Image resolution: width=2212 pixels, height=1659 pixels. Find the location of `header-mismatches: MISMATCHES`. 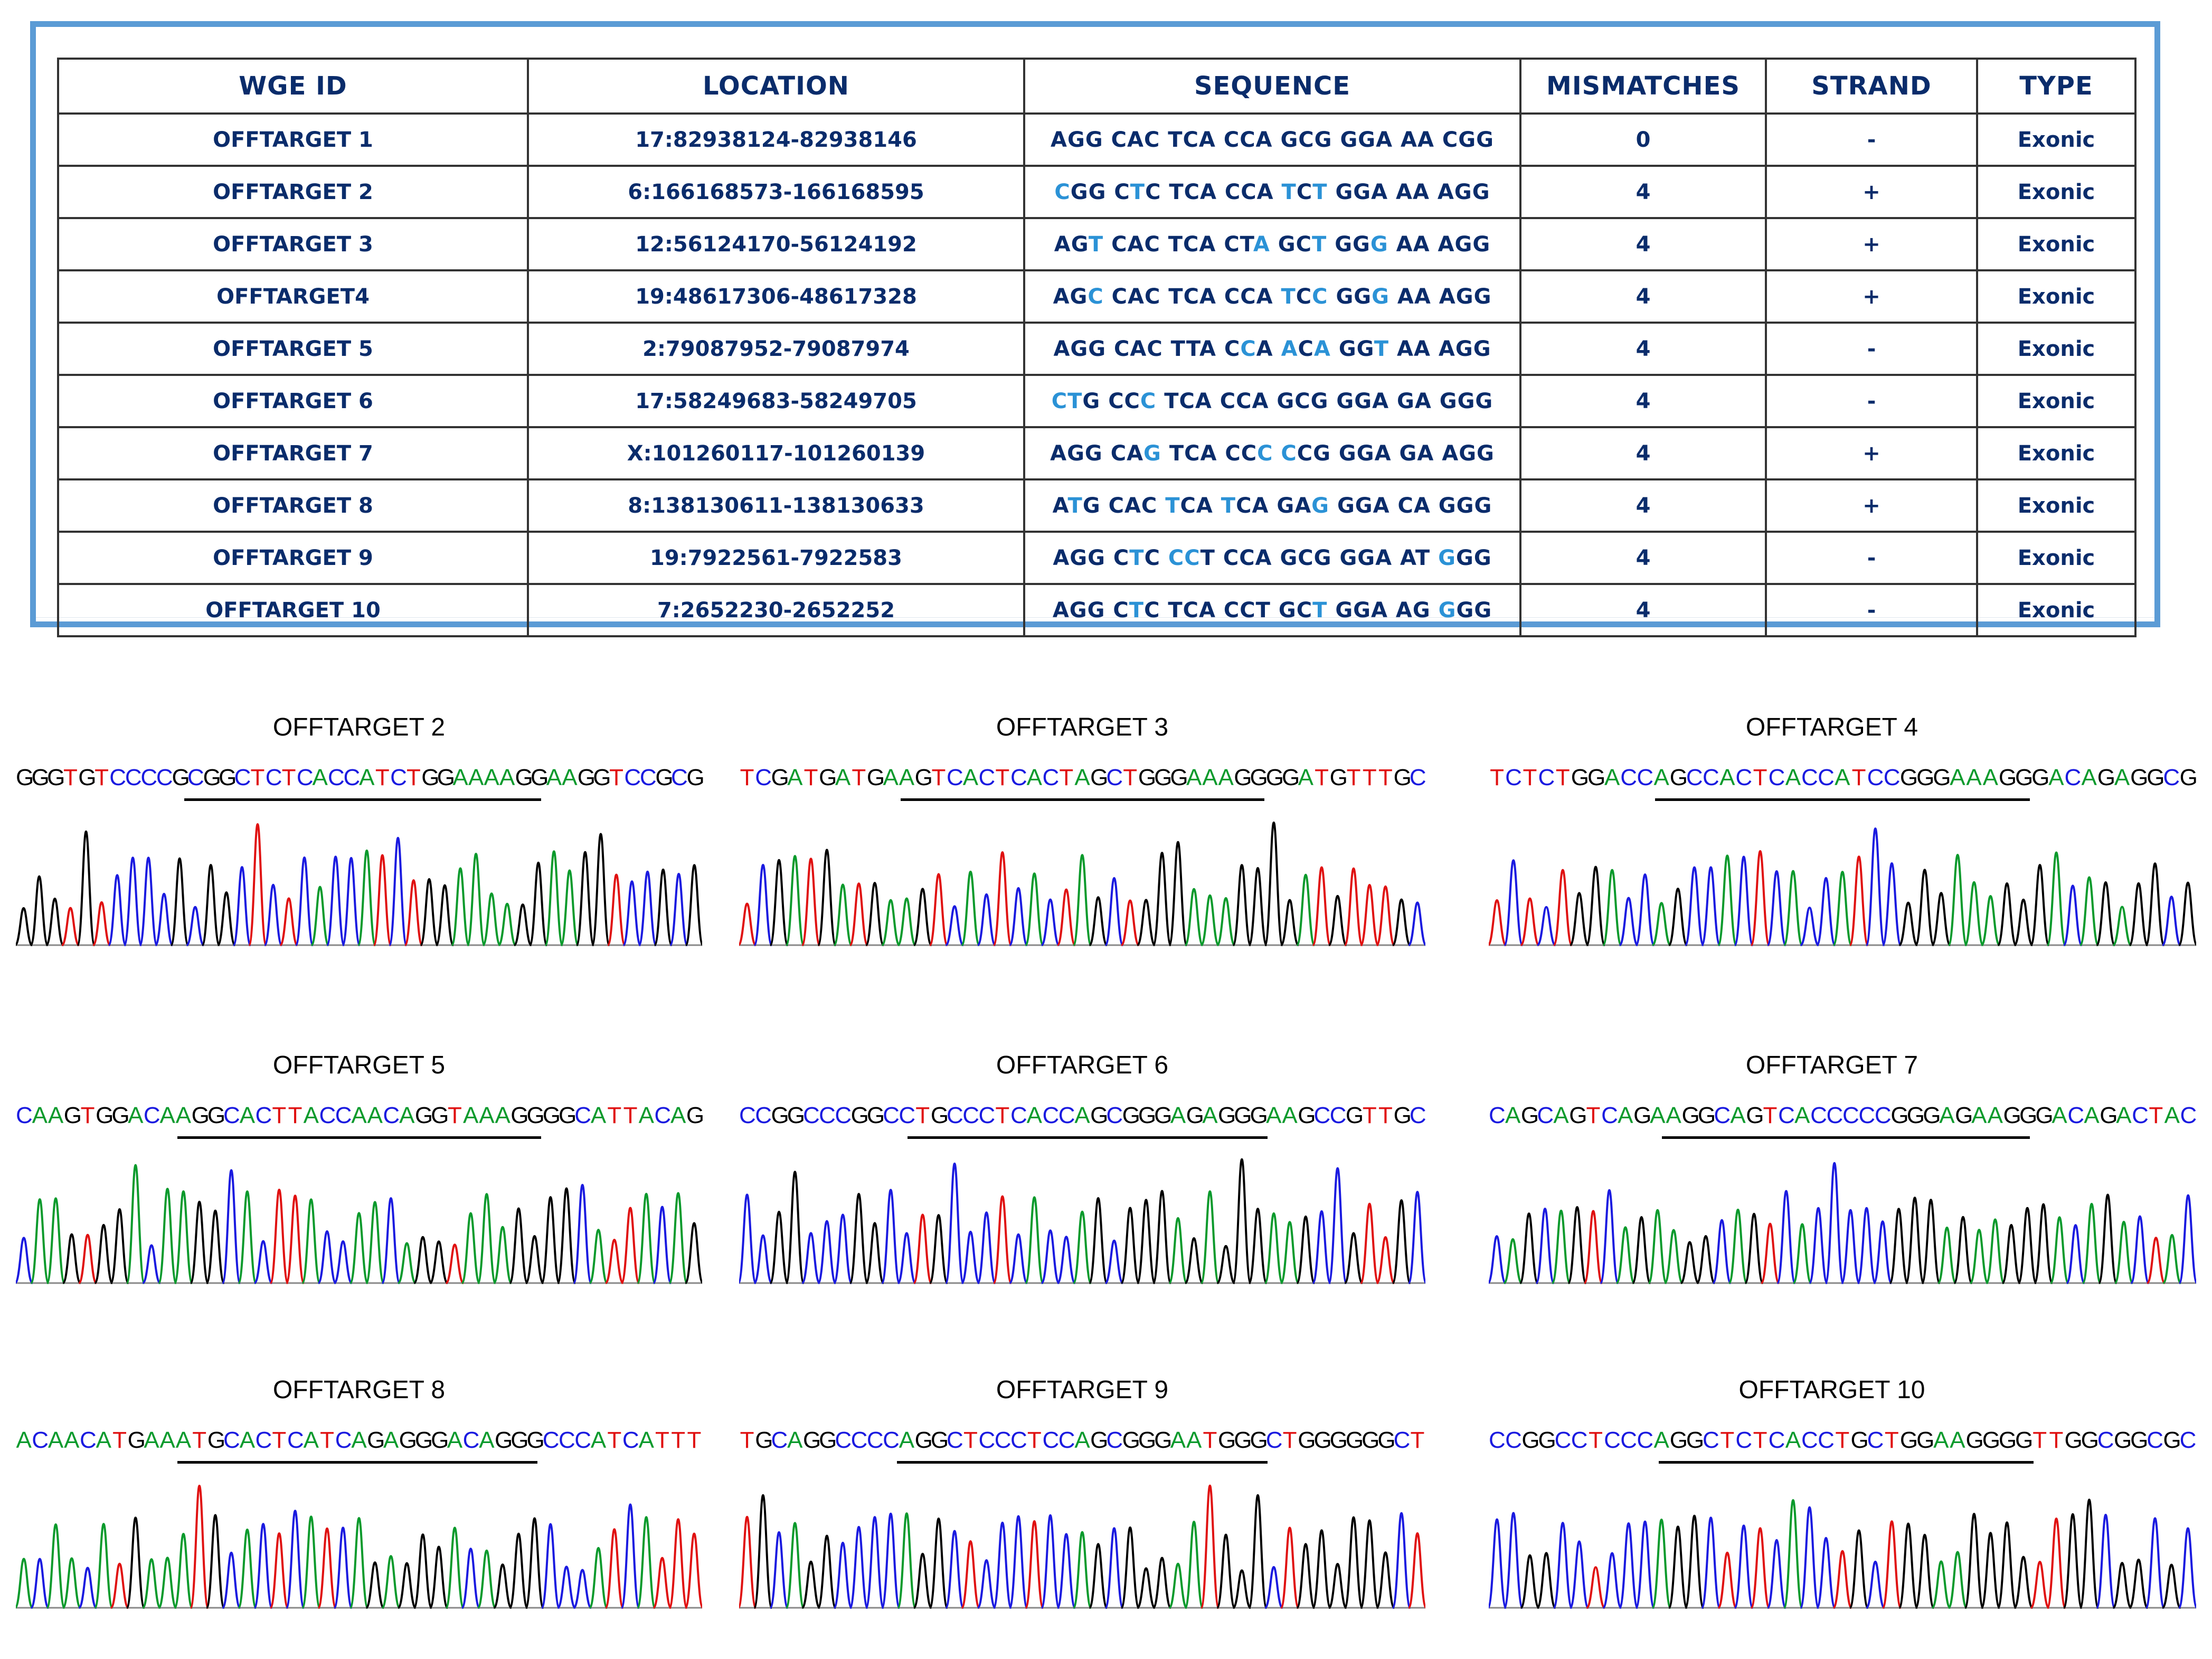

header-mismatches: MISMATCHES is located at coordinates (1643, 86).